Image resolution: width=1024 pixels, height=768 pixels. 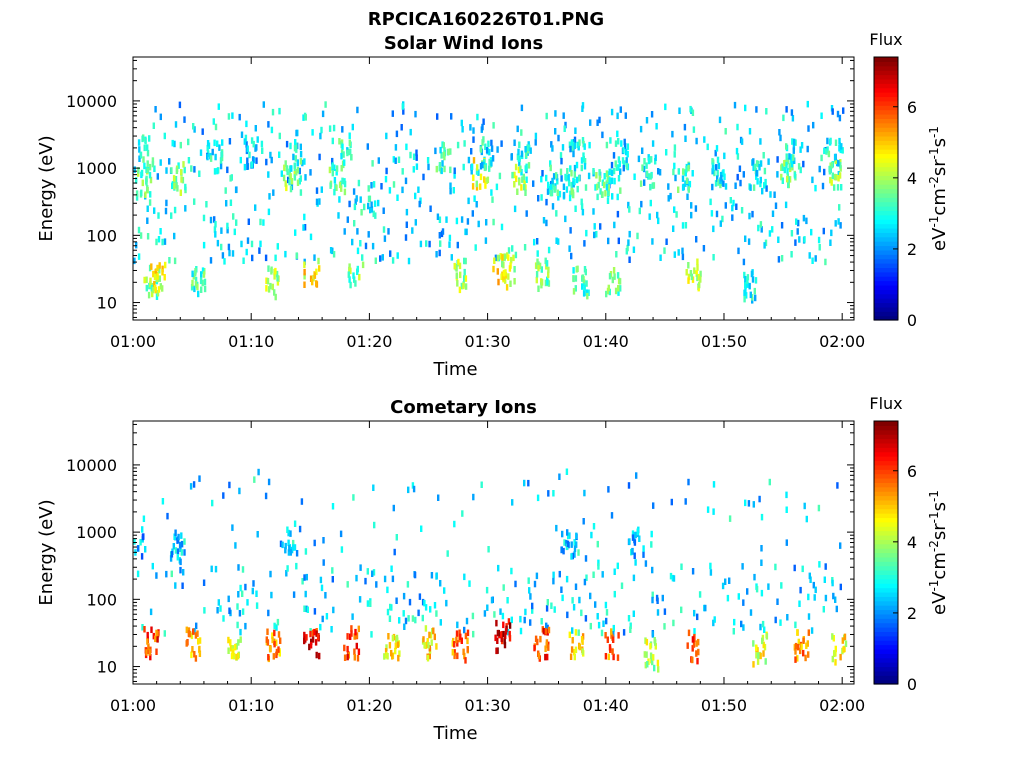 I want to click on colorbar-unit-label: eV-1cm-2sr-1s-1, so click(x=938, y=188).